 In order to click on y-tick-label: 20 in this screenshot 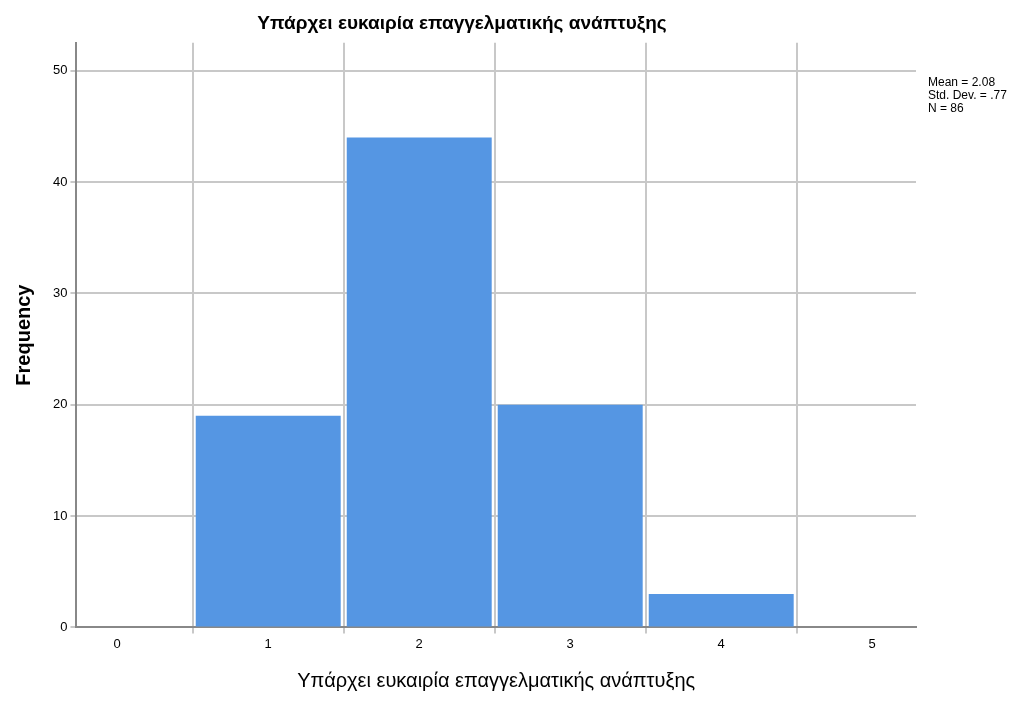, I will do `click(60, 404)`.